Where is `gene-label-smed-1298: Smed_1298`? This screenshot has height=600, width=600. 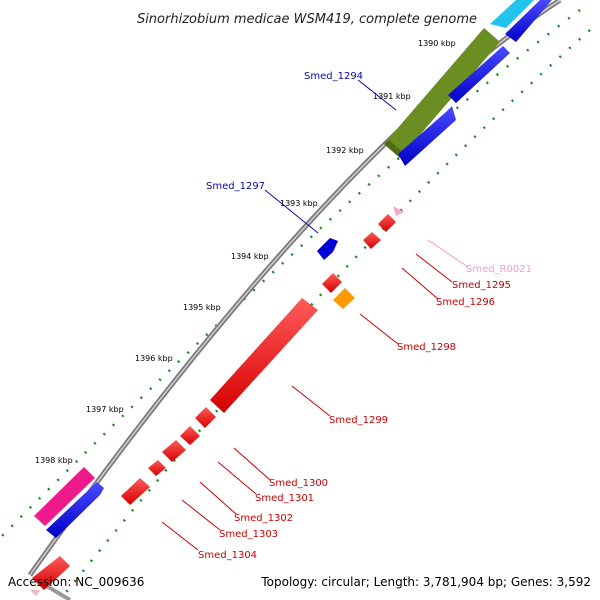
gene-label-smed-1298: Smed_1298 is located at coordinates (426, 347).